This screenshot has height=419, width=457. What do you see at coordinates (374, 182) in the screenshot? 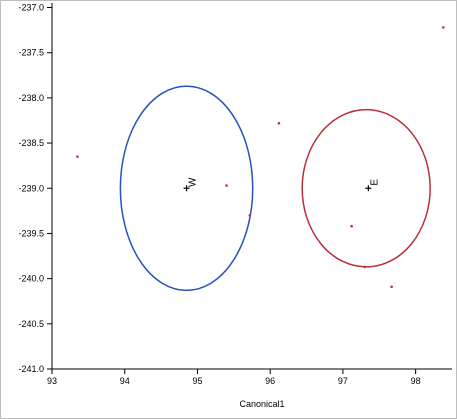
I see `centroid-label-e: E` at bounding box center [374, 182].